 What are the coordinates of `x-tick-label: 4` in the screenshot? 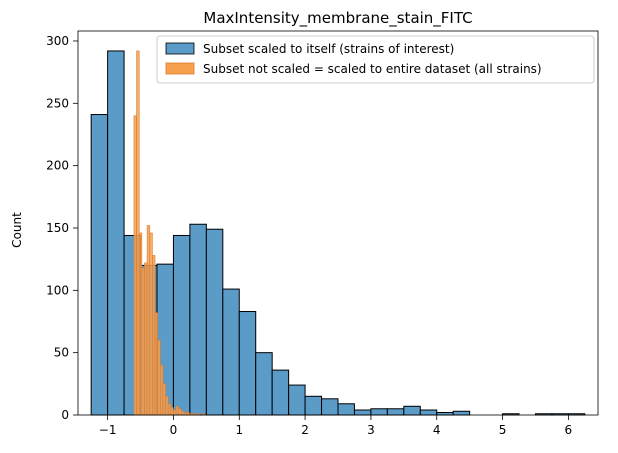 It's located at (437, 430).